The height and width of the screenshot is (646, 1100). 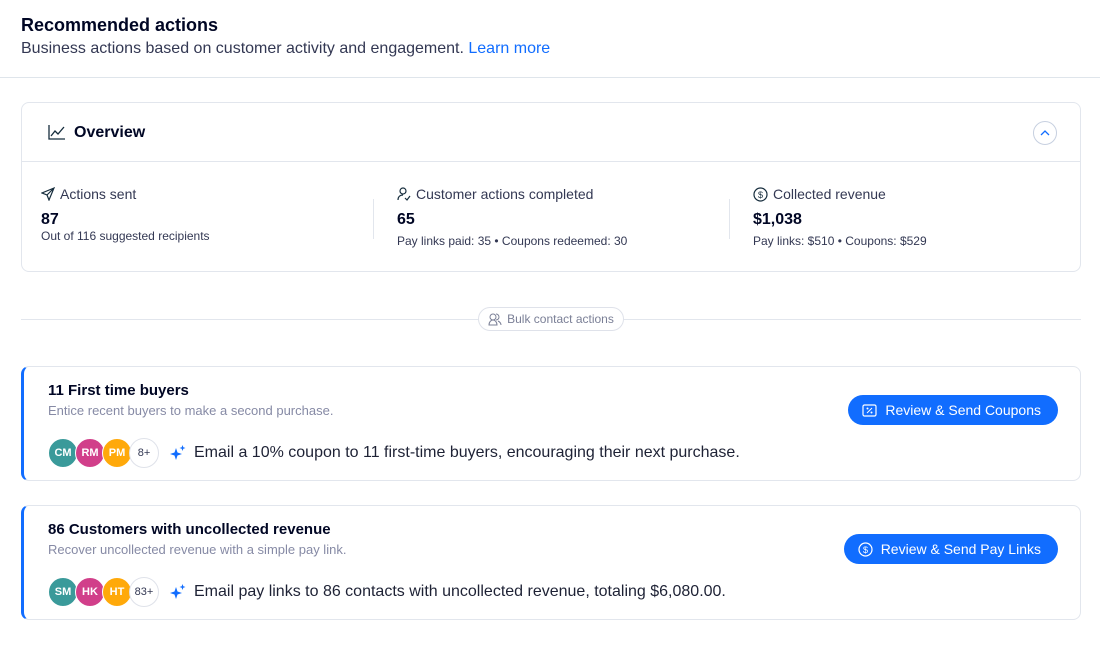 I want to click on page-title: Recommended actions, so click(x=120, y=25).